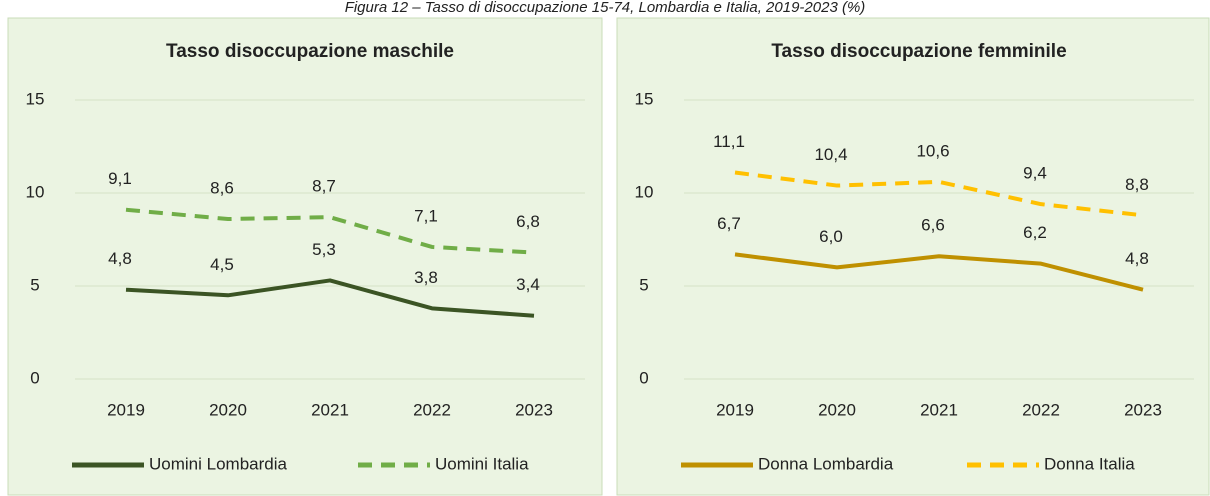  I want to click on data-label: 10,4, so click(830, 154).